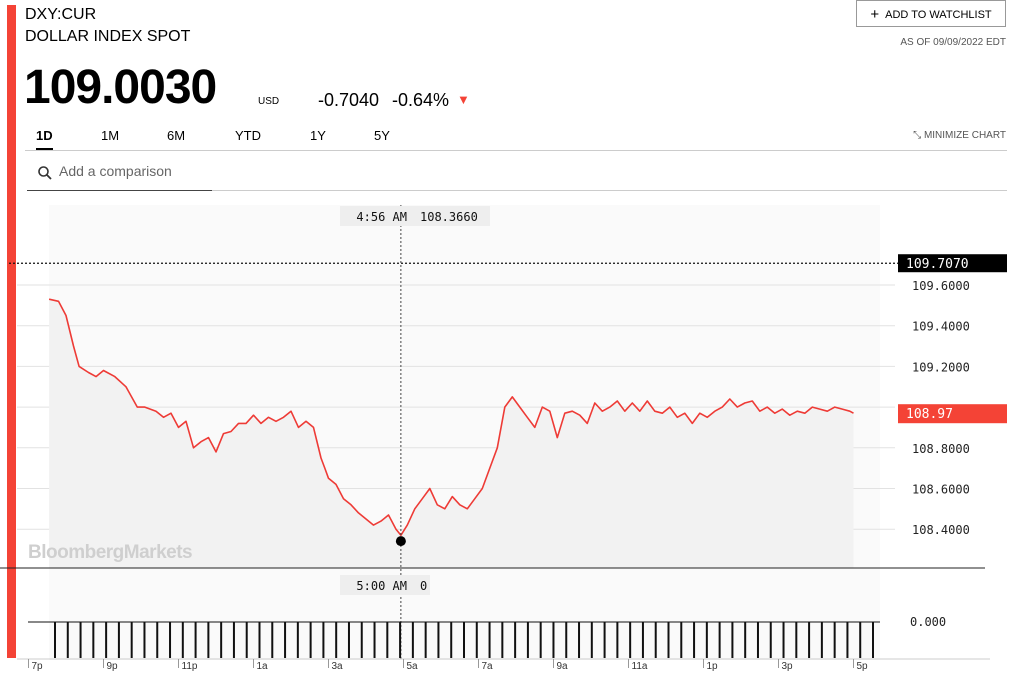 This screenshot has height=674, width=1014. What do you see at coordinates (349, 100) in the screenshot?
I see `price-change: -0.7040` at bounding box center [349, 100].